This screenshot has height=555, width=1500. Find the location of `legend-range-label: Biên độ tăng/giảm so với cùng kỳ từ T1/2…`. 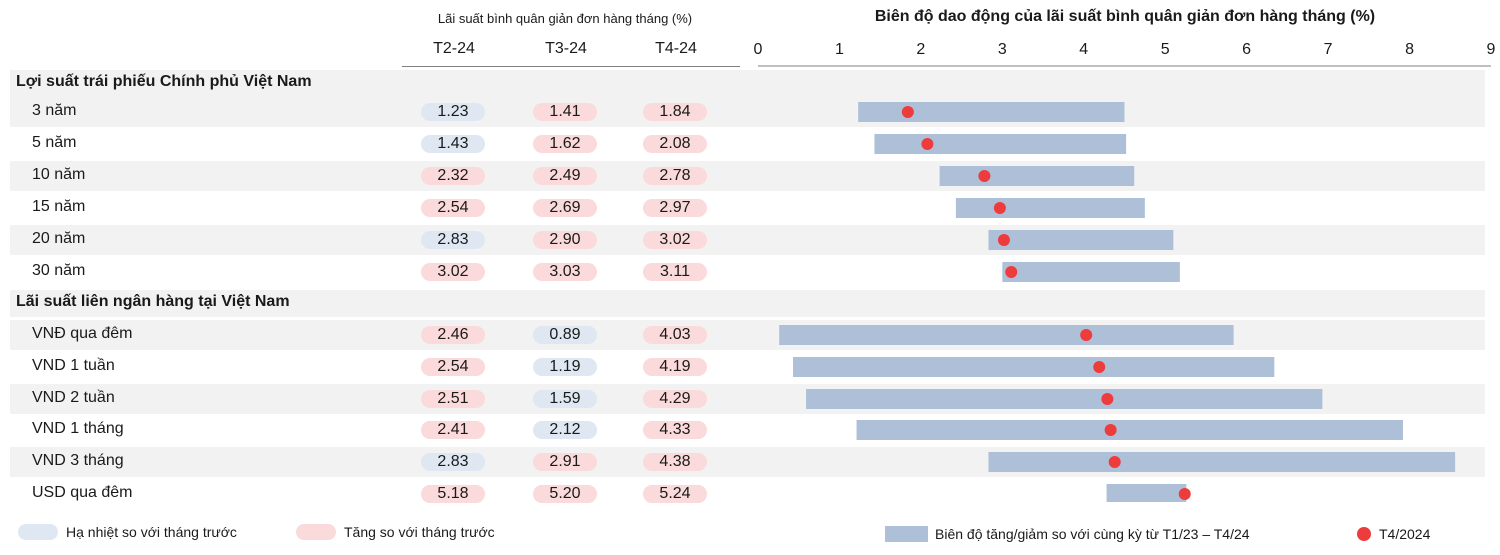

legend-range-label: Biên độ tăng/giảm so với cùng kỳ từ T1/2… is located at coordinates (1092, 534).